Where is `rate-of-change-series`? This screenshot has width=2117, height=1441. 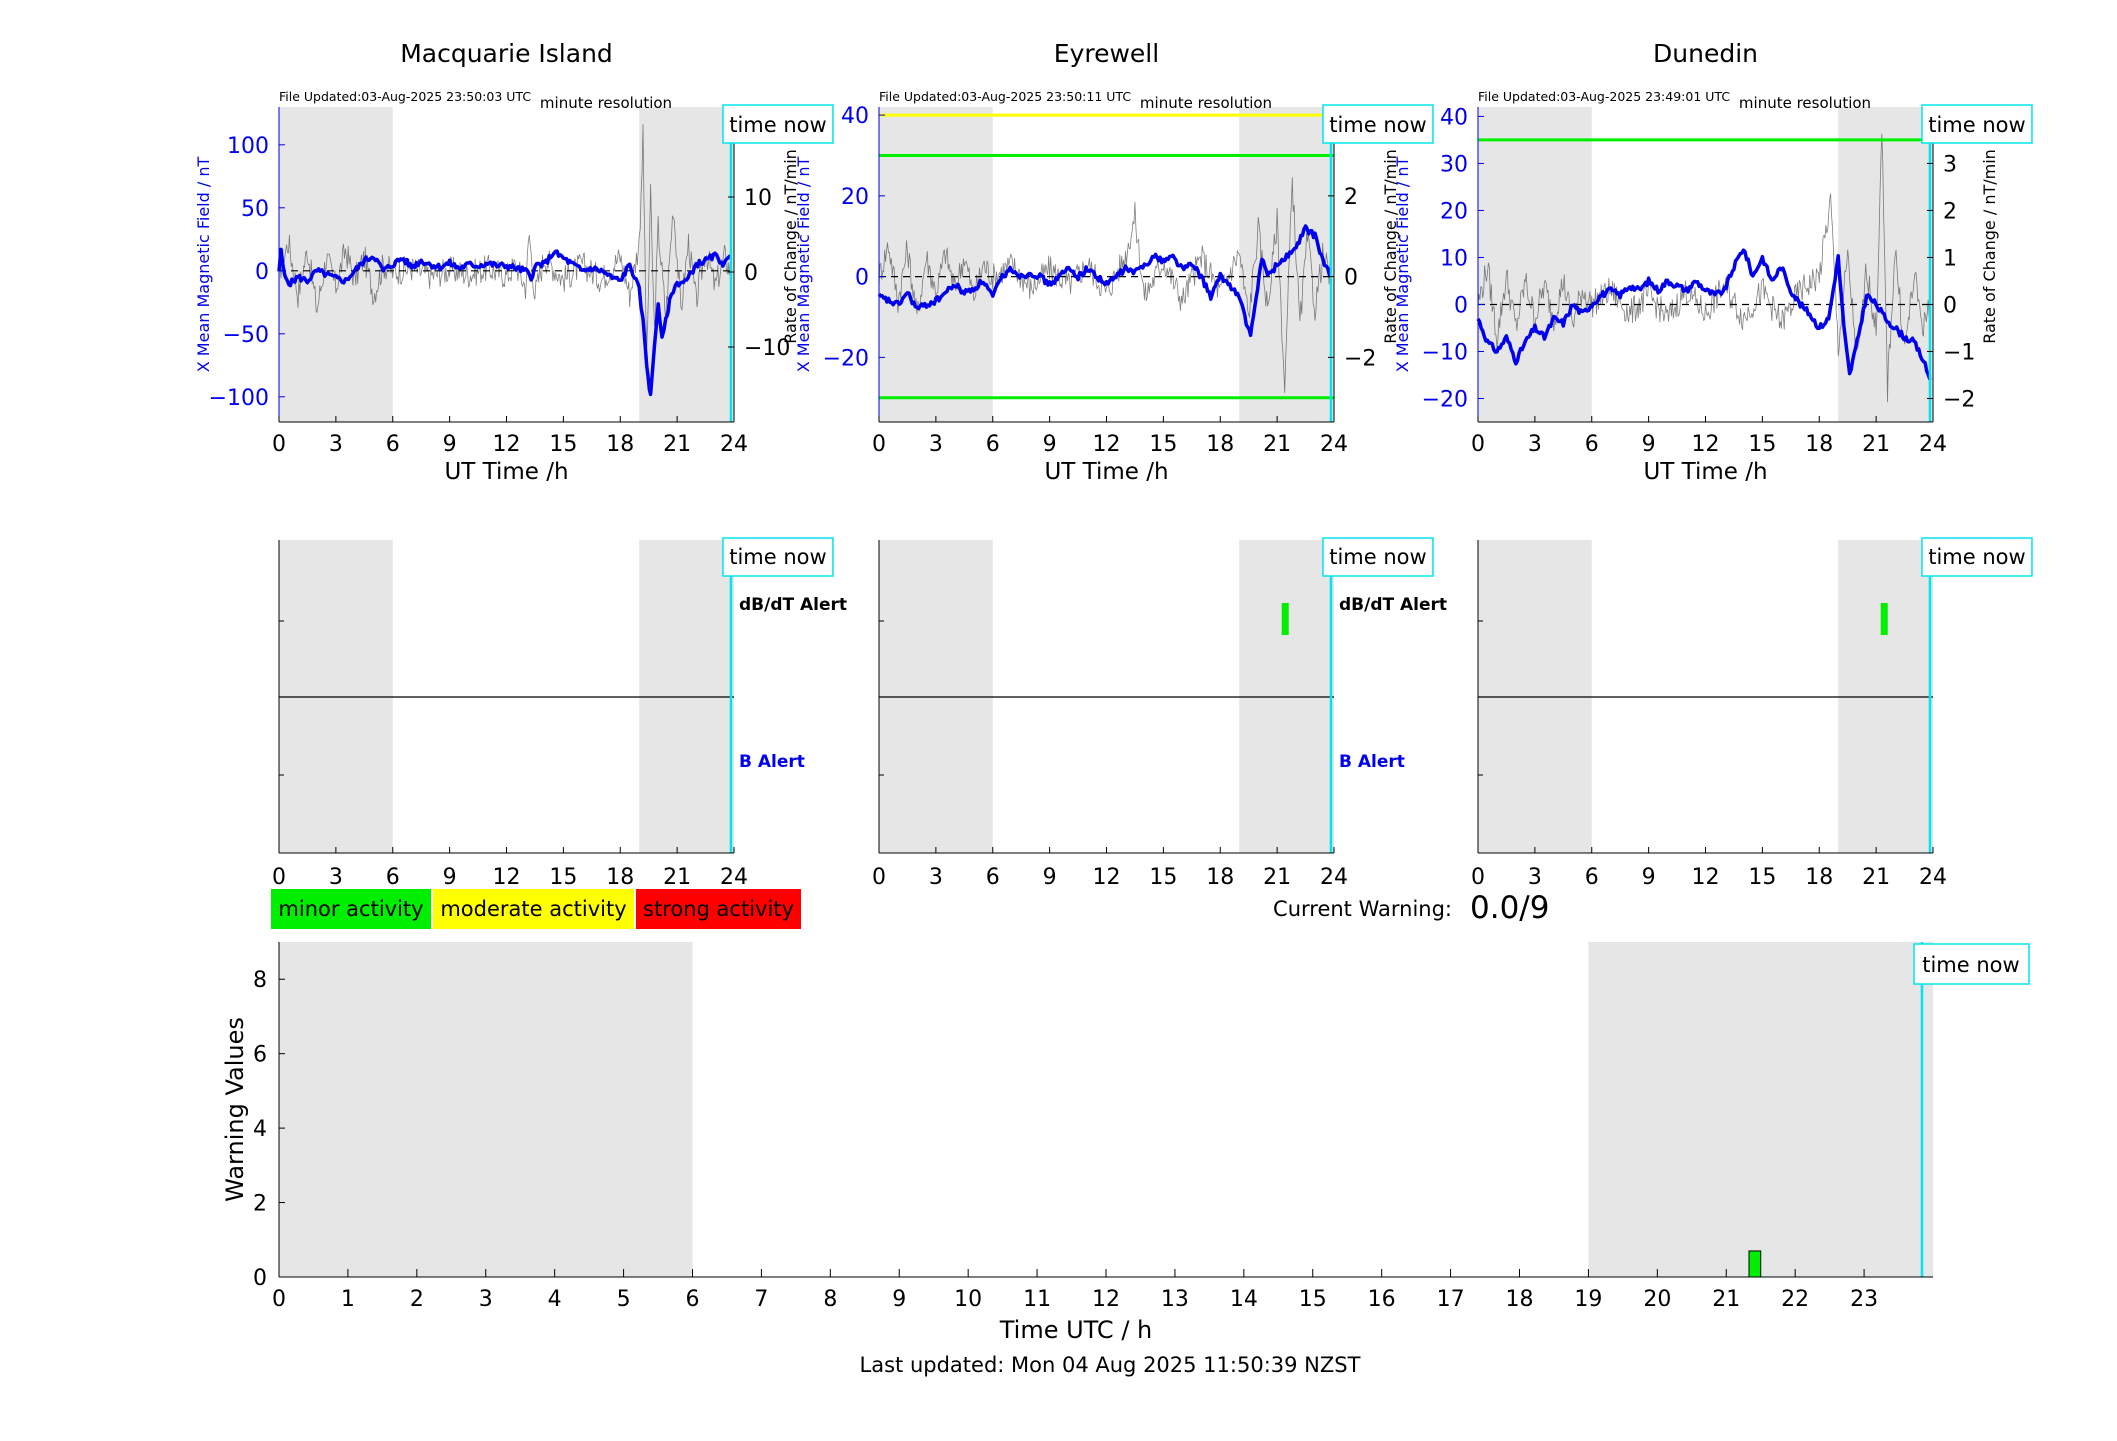 rate-of-change-series is located at coordinates (1105, 285).